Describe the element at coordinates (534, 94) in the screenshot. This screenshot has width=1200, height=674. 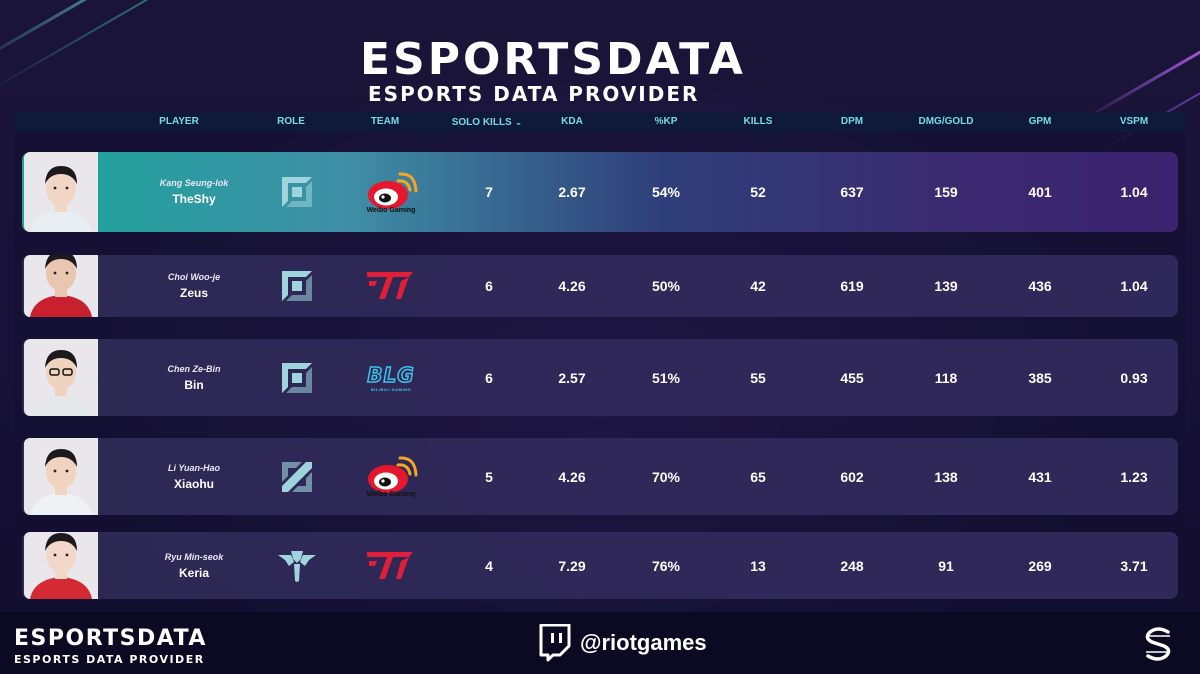
I see `brand-tagline: ESPORTS DATA PROVIDER` at that location.